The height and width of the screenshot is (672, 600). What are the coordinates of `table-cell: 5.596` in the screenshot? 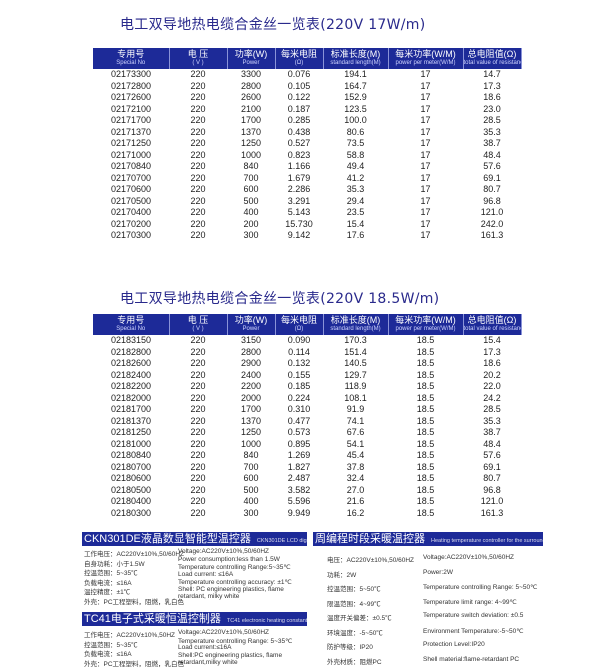 It's located at (299, 501).